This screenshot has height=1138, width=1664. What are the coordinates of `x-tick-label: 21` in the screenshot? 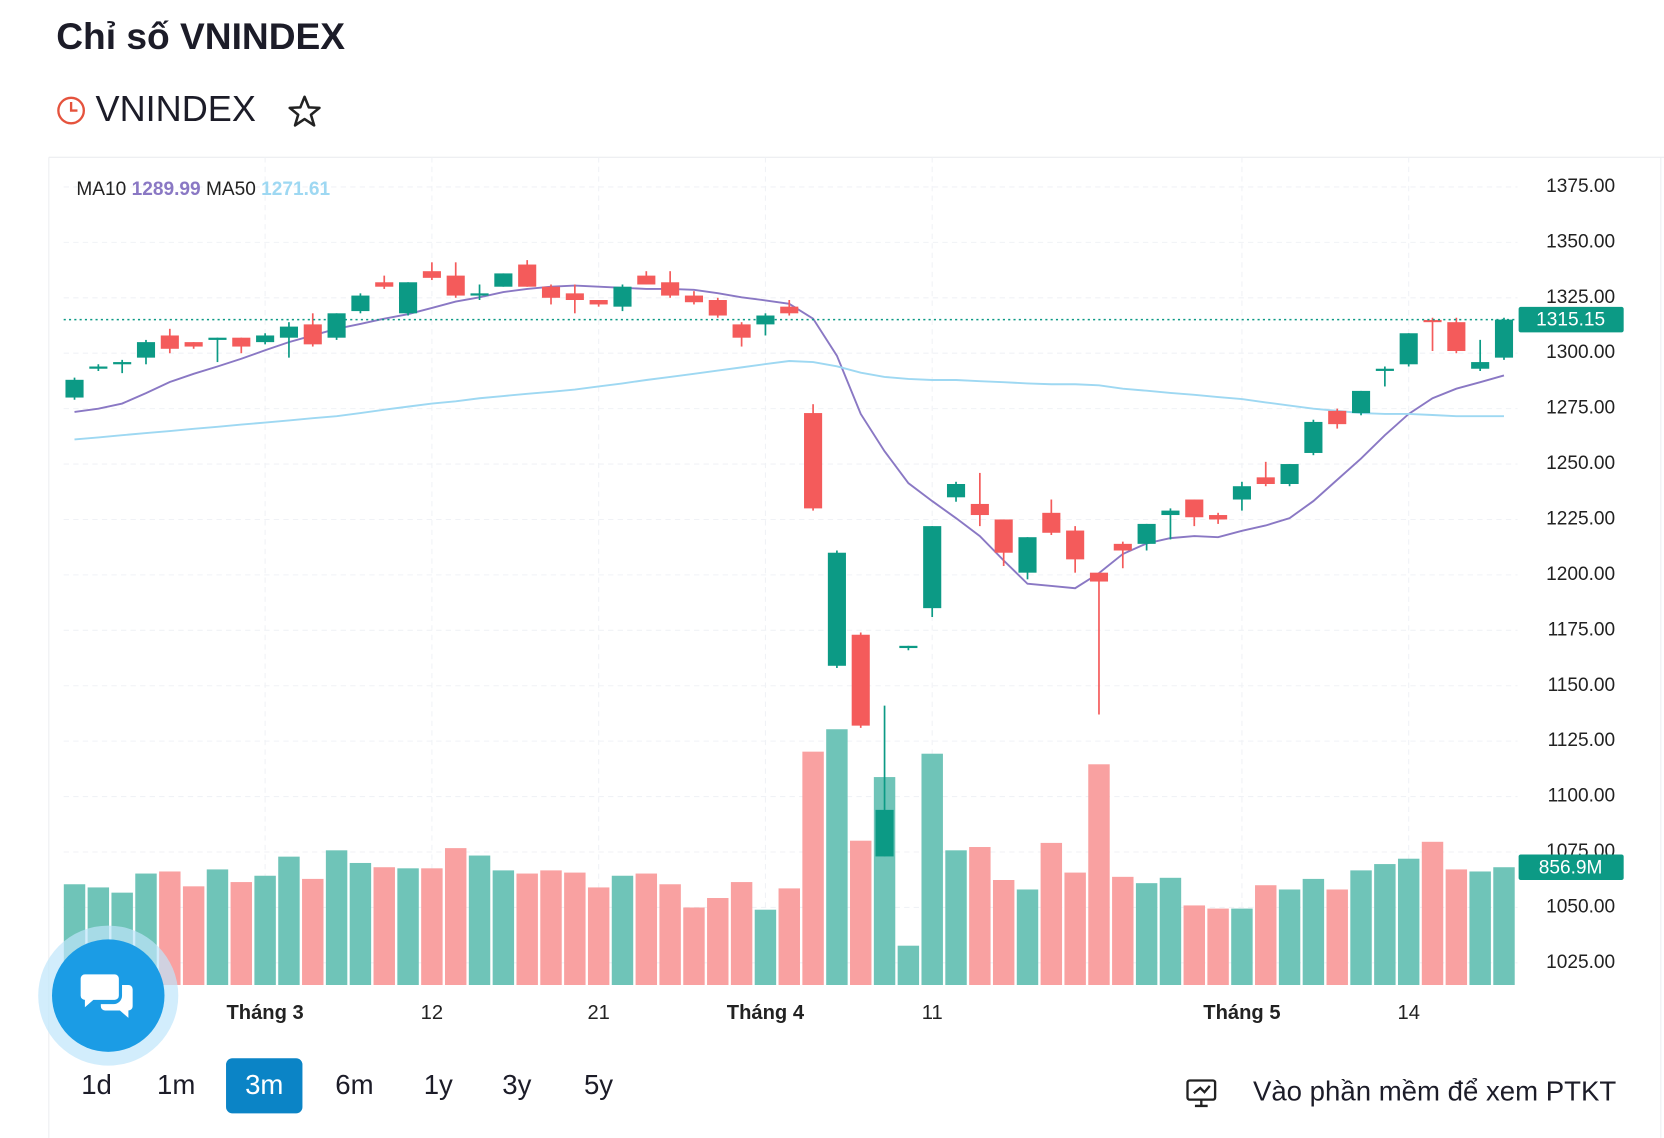 It's located at (598, 1013).